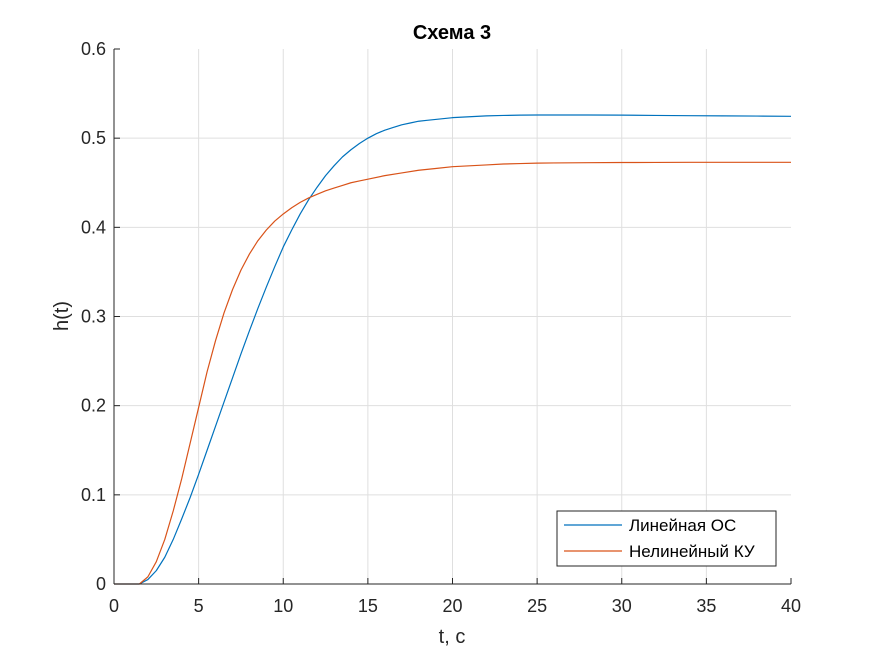 Image resolution: width=875 pixels, height=656 pixels. Describe the element at coordinates (93, 227) in the screenshot. I see `y-tick-label: 0.4` at that location.